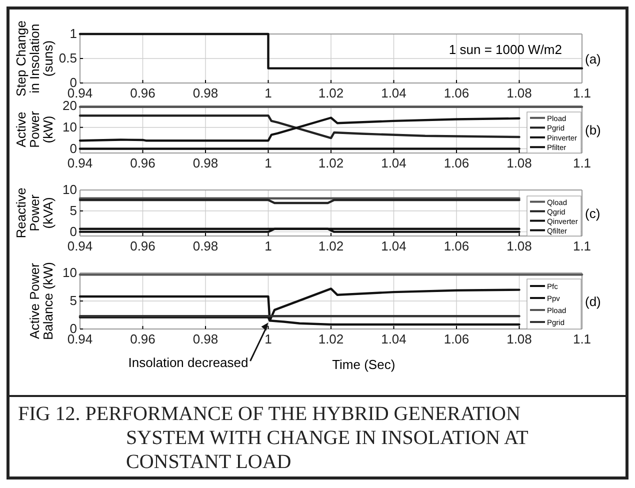  I want to click on y-axis-title: Active Power (kW), so click(34, 129).